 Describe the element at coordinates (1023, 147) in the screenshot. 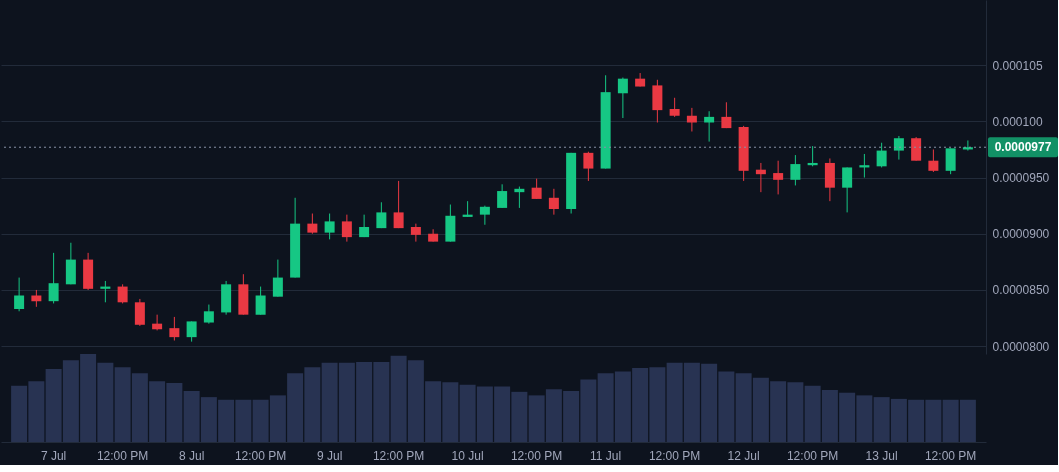

I see `ref-line-label: 0.0000977` at that location.